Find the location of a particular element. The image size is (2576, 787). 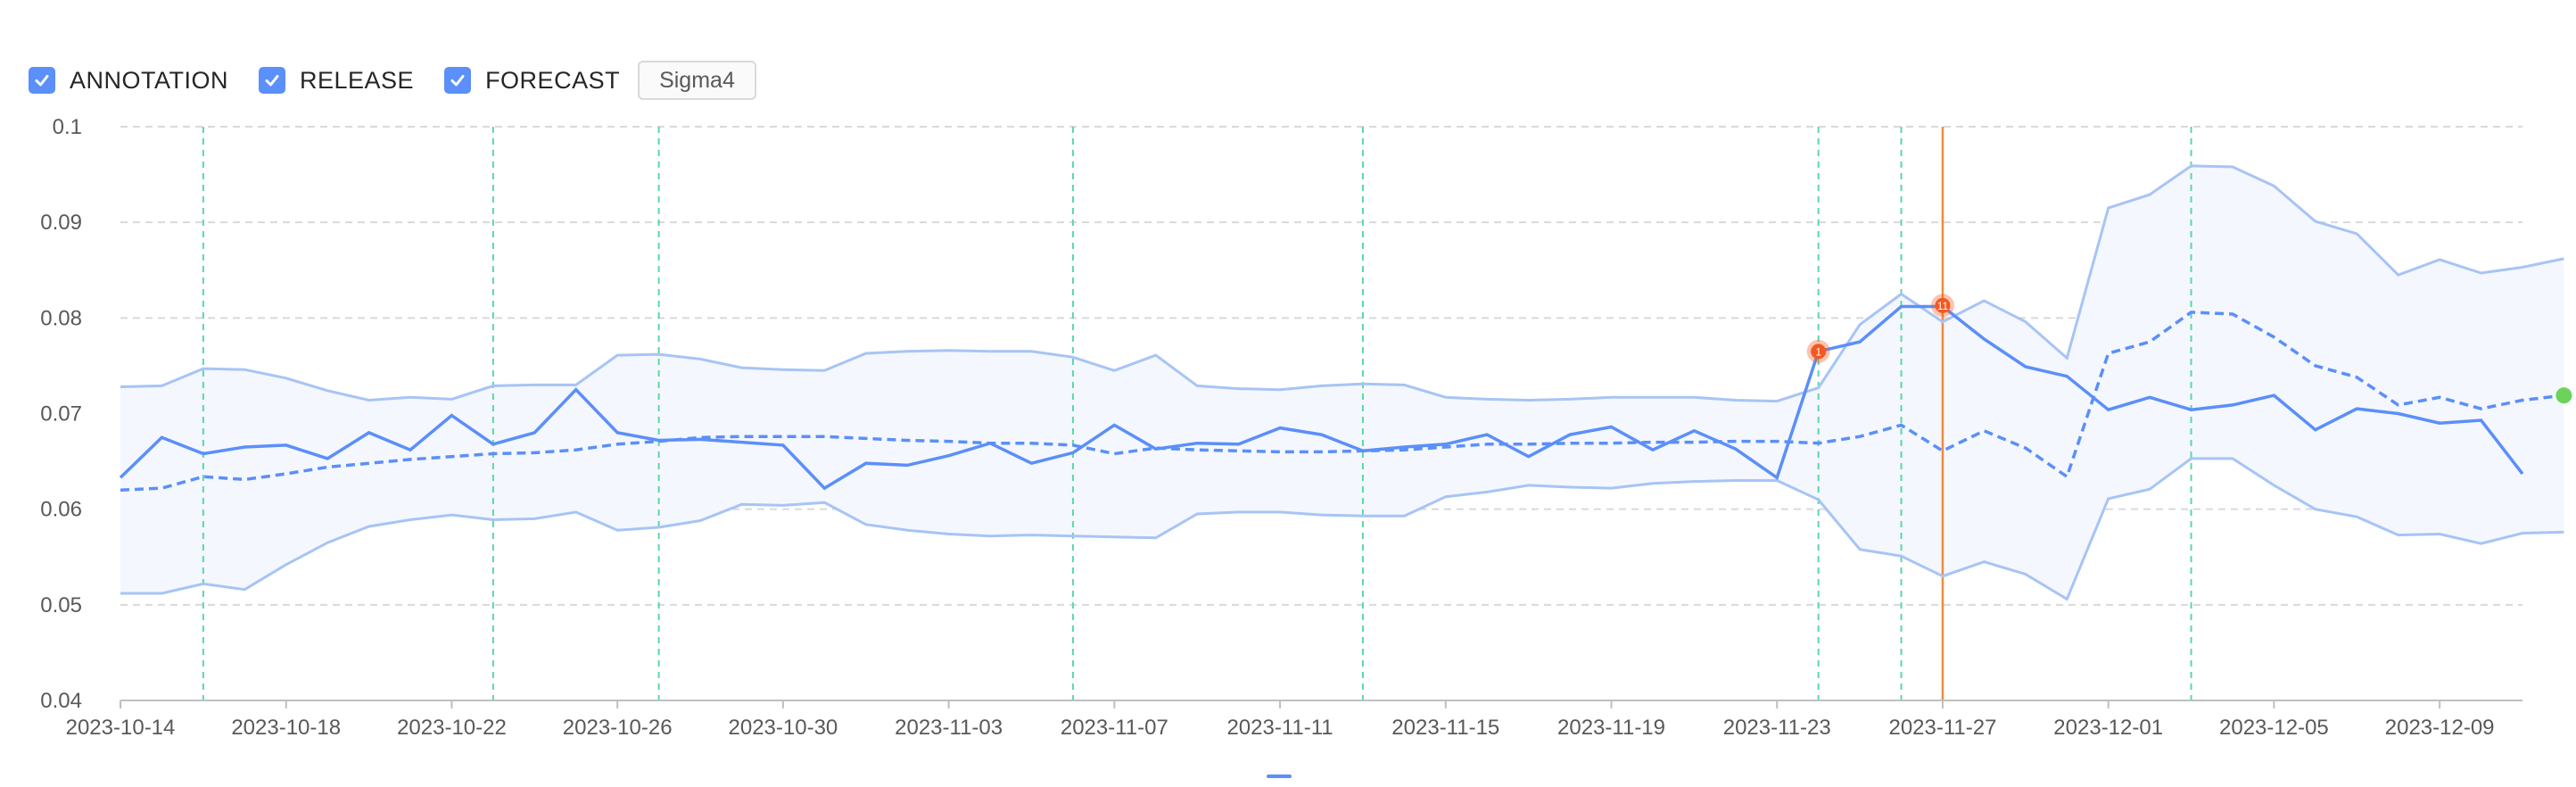

x-tick-label: 2023-11-03 is located at coordinates (949, 728).